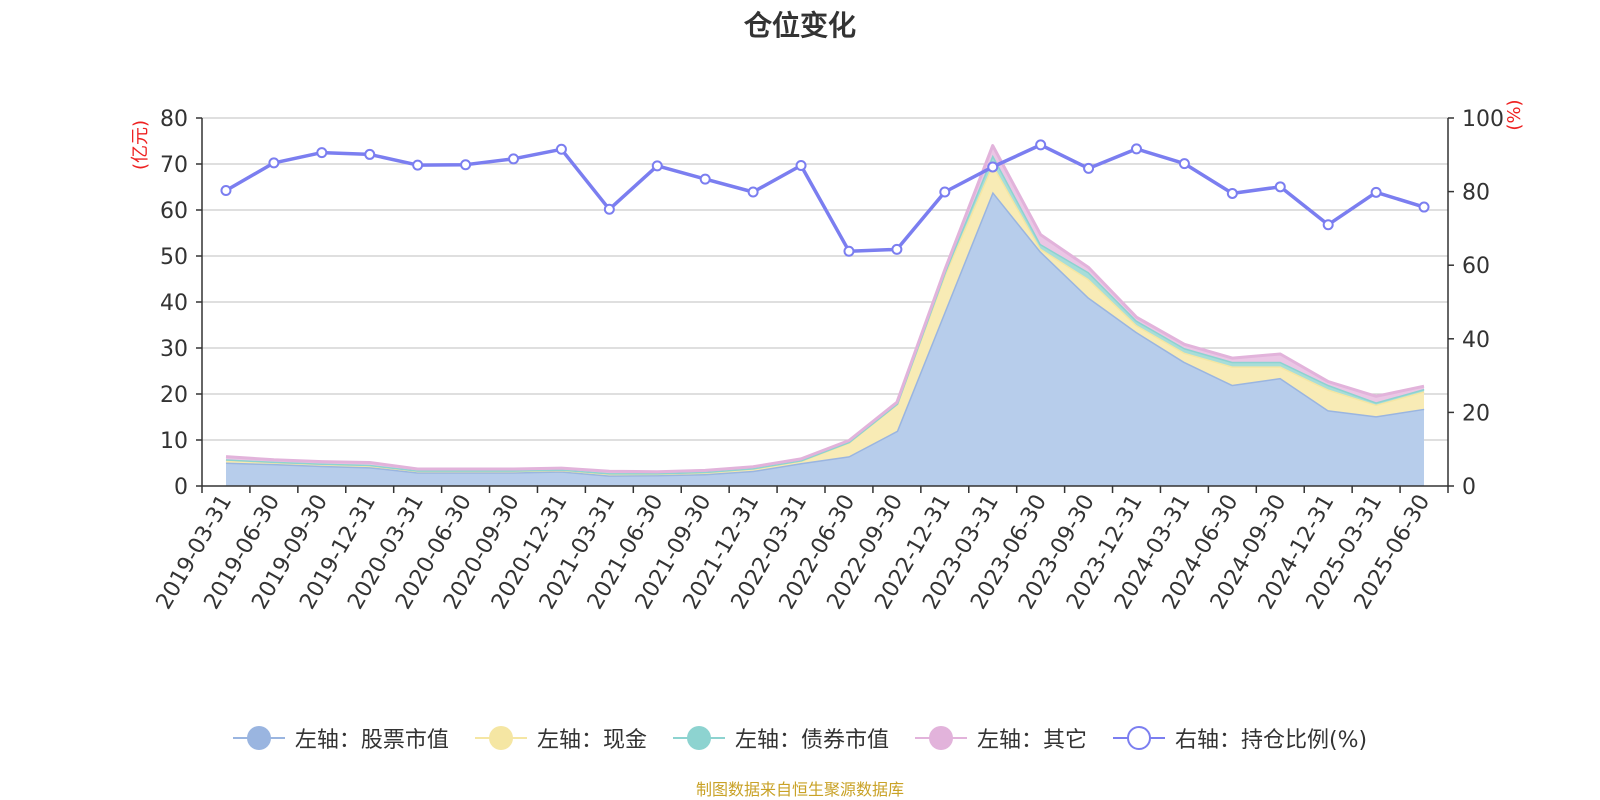  I want to click on ratio-line, so click(825, 198).